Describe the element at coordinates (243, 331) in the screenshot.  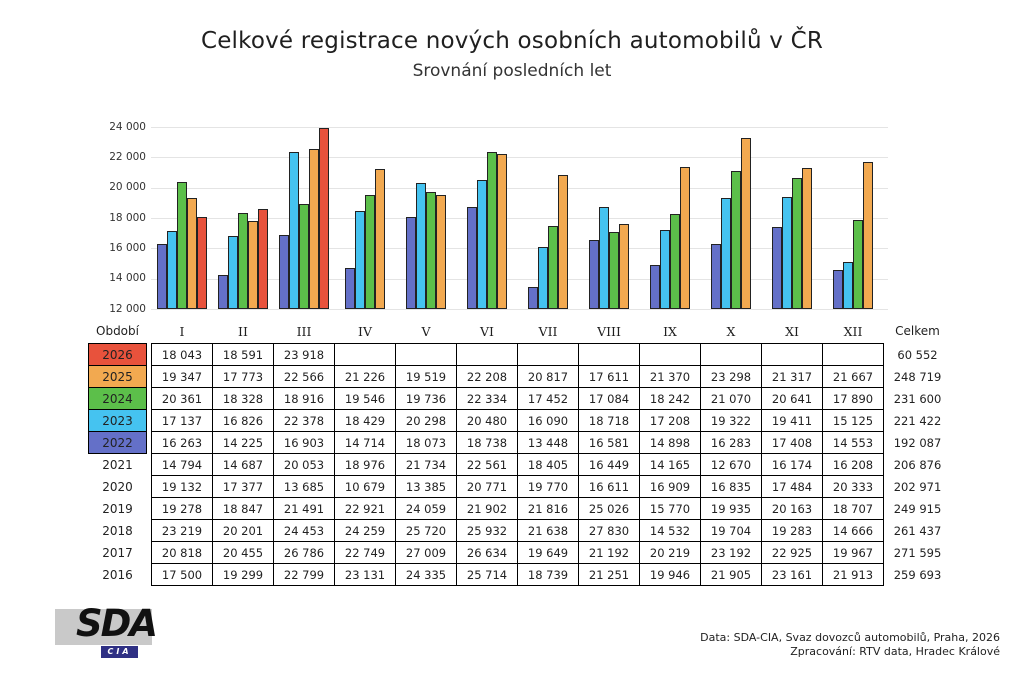
I see `month-header-II: II` at that location.